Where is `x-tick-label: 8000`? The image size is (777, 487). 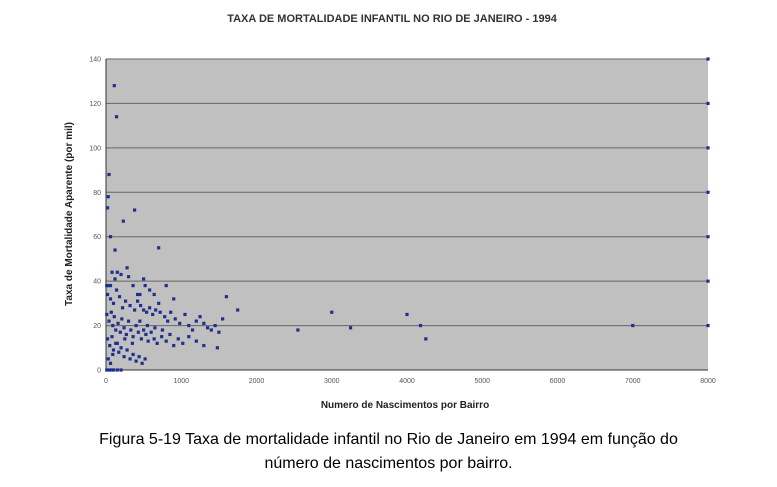
x-tick-label: 8000 is located at coordinates (708, 381).